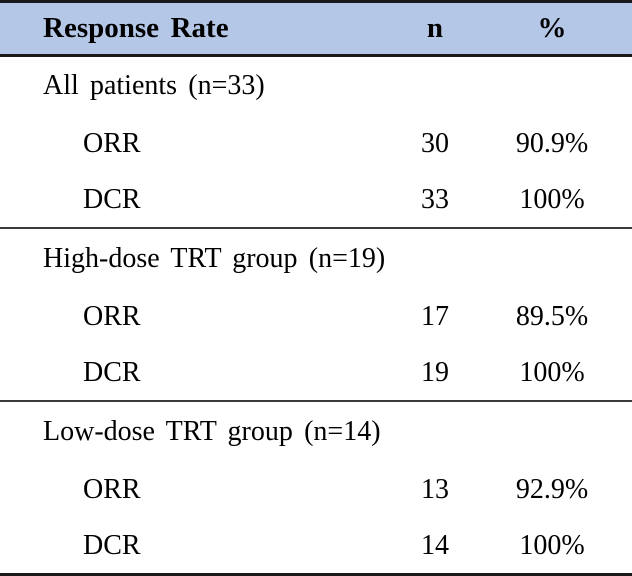  Describe the element at coordinates (435, 29) in the screenshot. I see `header-n: n` at that location.